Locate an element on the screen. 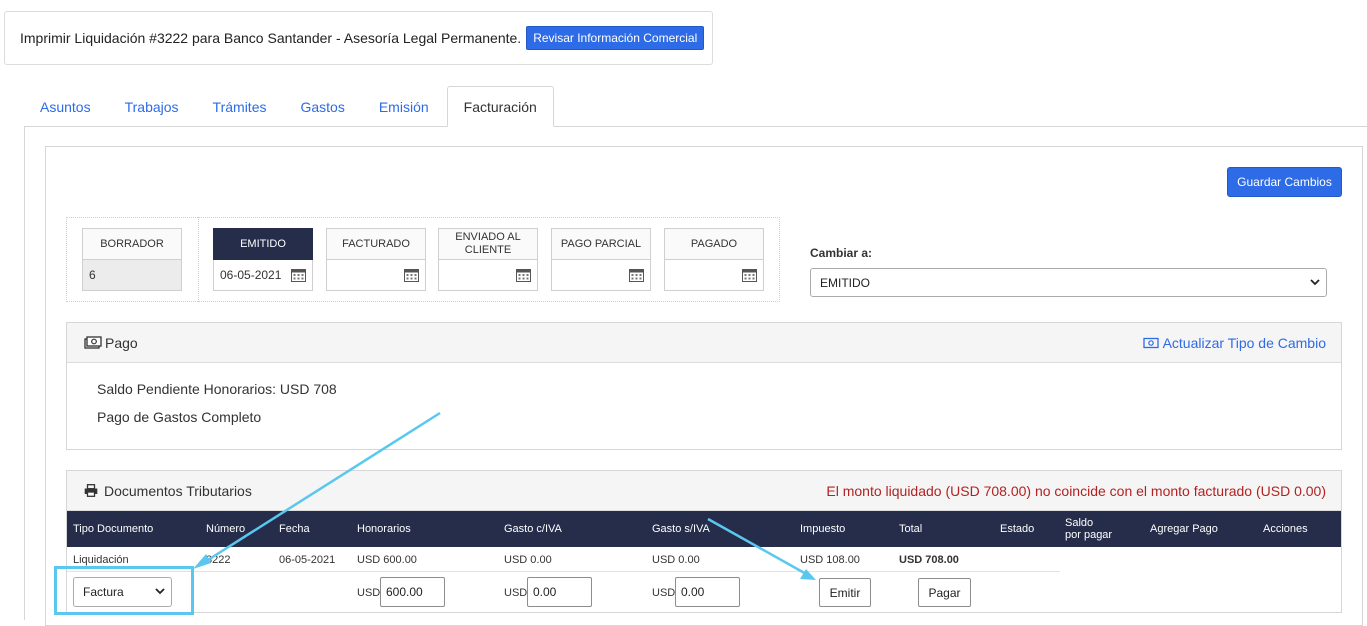  status-label: BORRADOR is located at coordinates (132, 244).